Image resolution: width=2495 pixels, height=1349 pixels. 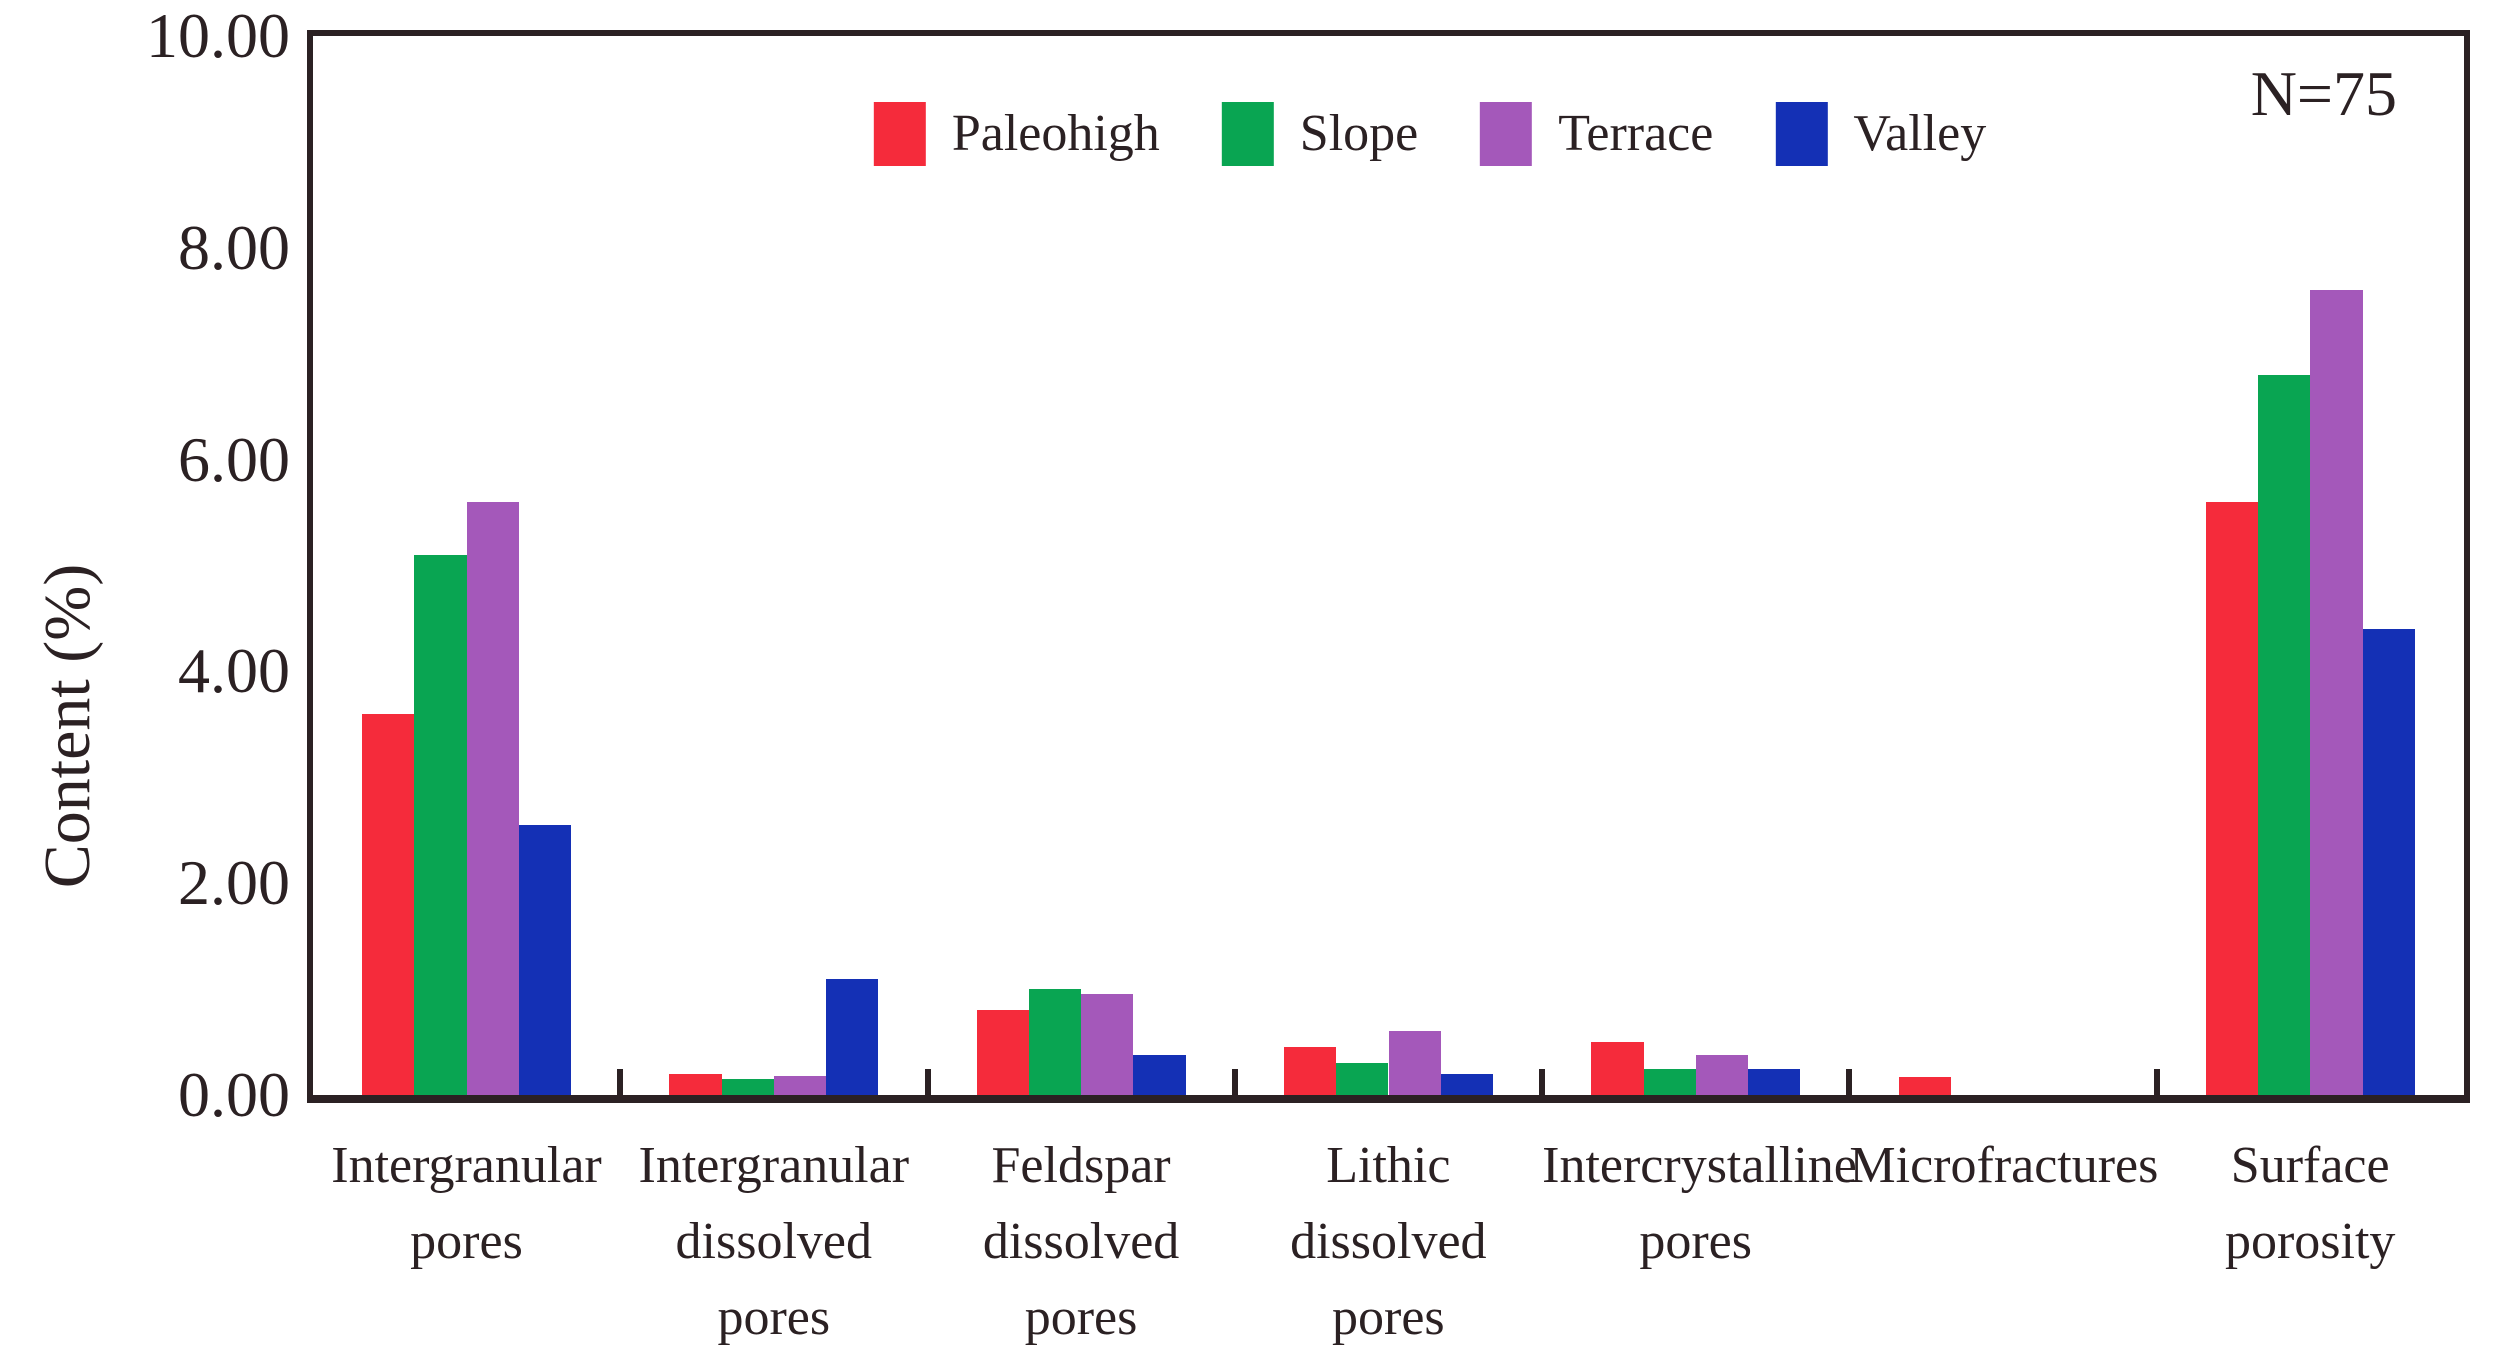 What do you see at coordinates (2323, 93) in the screenshot?
I see `sample-size-annotation: N=75` at bounding box center [2323, 93].